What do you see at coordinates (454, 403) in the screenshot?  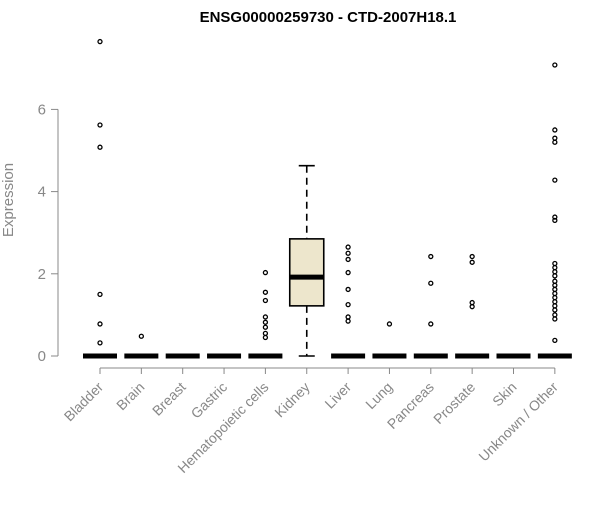 I see `x-tick-label: Prostate` at bounding box center [454, 403].